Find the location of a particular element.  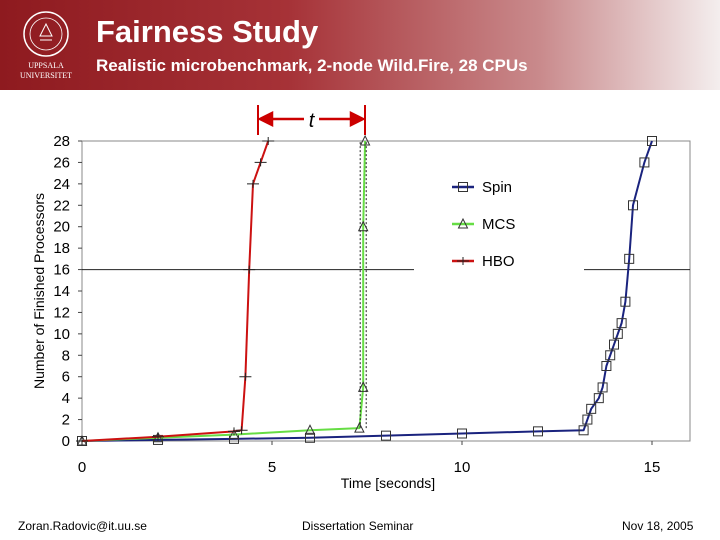

y-tick-label: 28 is located at coordinates (61, 141).